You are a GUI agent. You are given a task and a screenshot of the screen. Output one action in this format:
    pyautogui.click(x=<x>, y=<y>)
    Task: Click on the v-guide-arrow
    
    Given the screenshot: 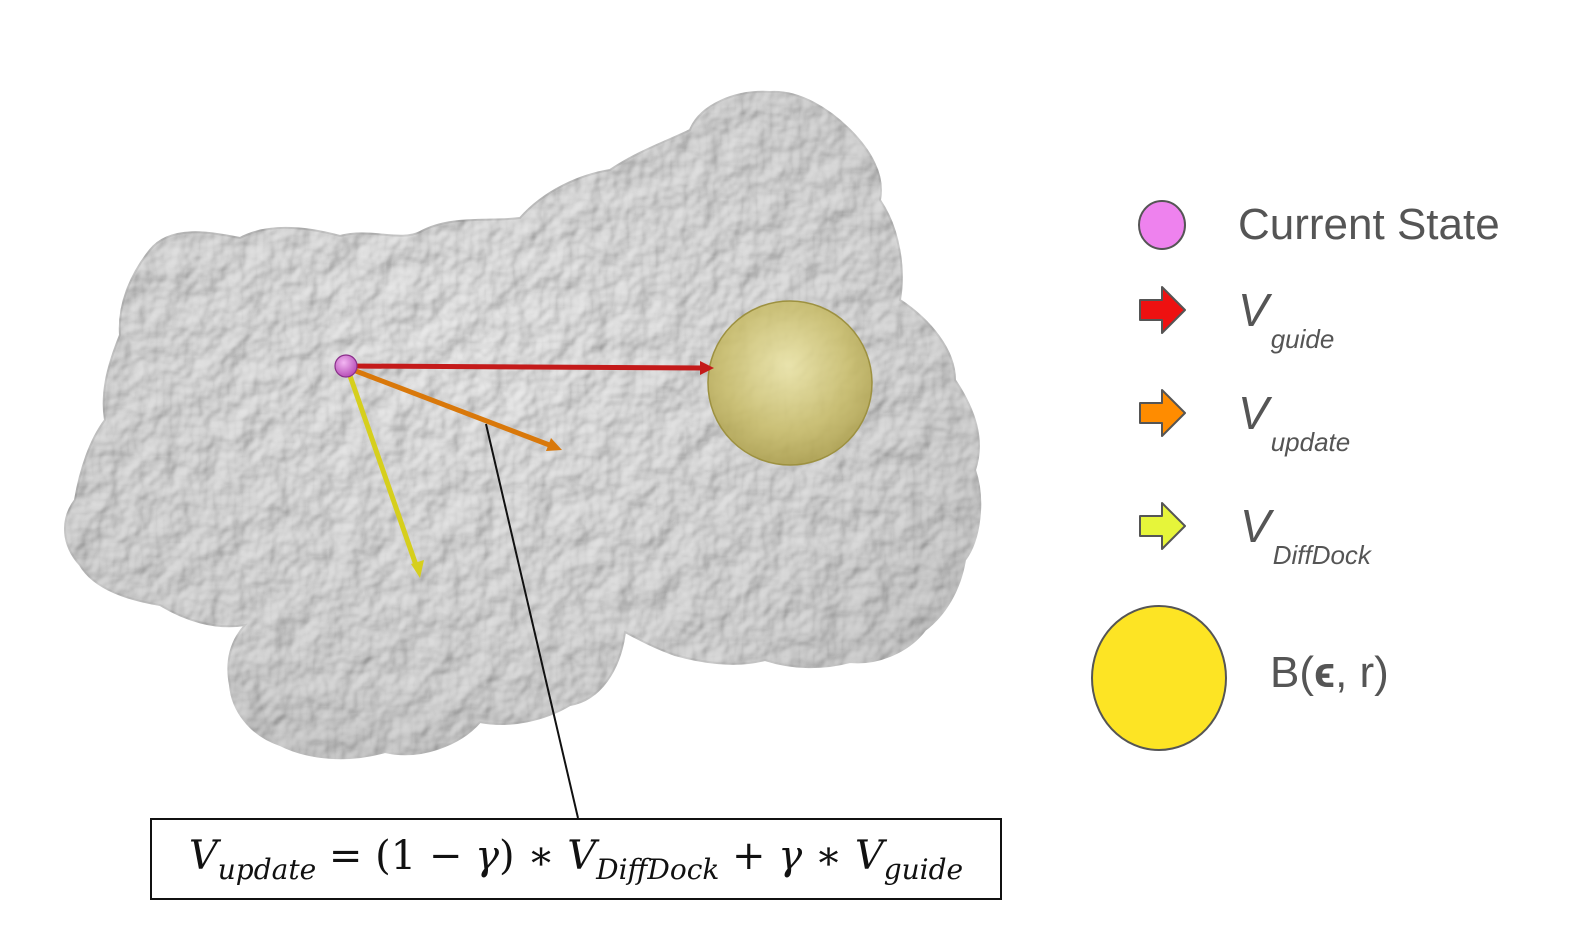 What is the action you would take?
    pyautogui.click(x=529, y=368)
    